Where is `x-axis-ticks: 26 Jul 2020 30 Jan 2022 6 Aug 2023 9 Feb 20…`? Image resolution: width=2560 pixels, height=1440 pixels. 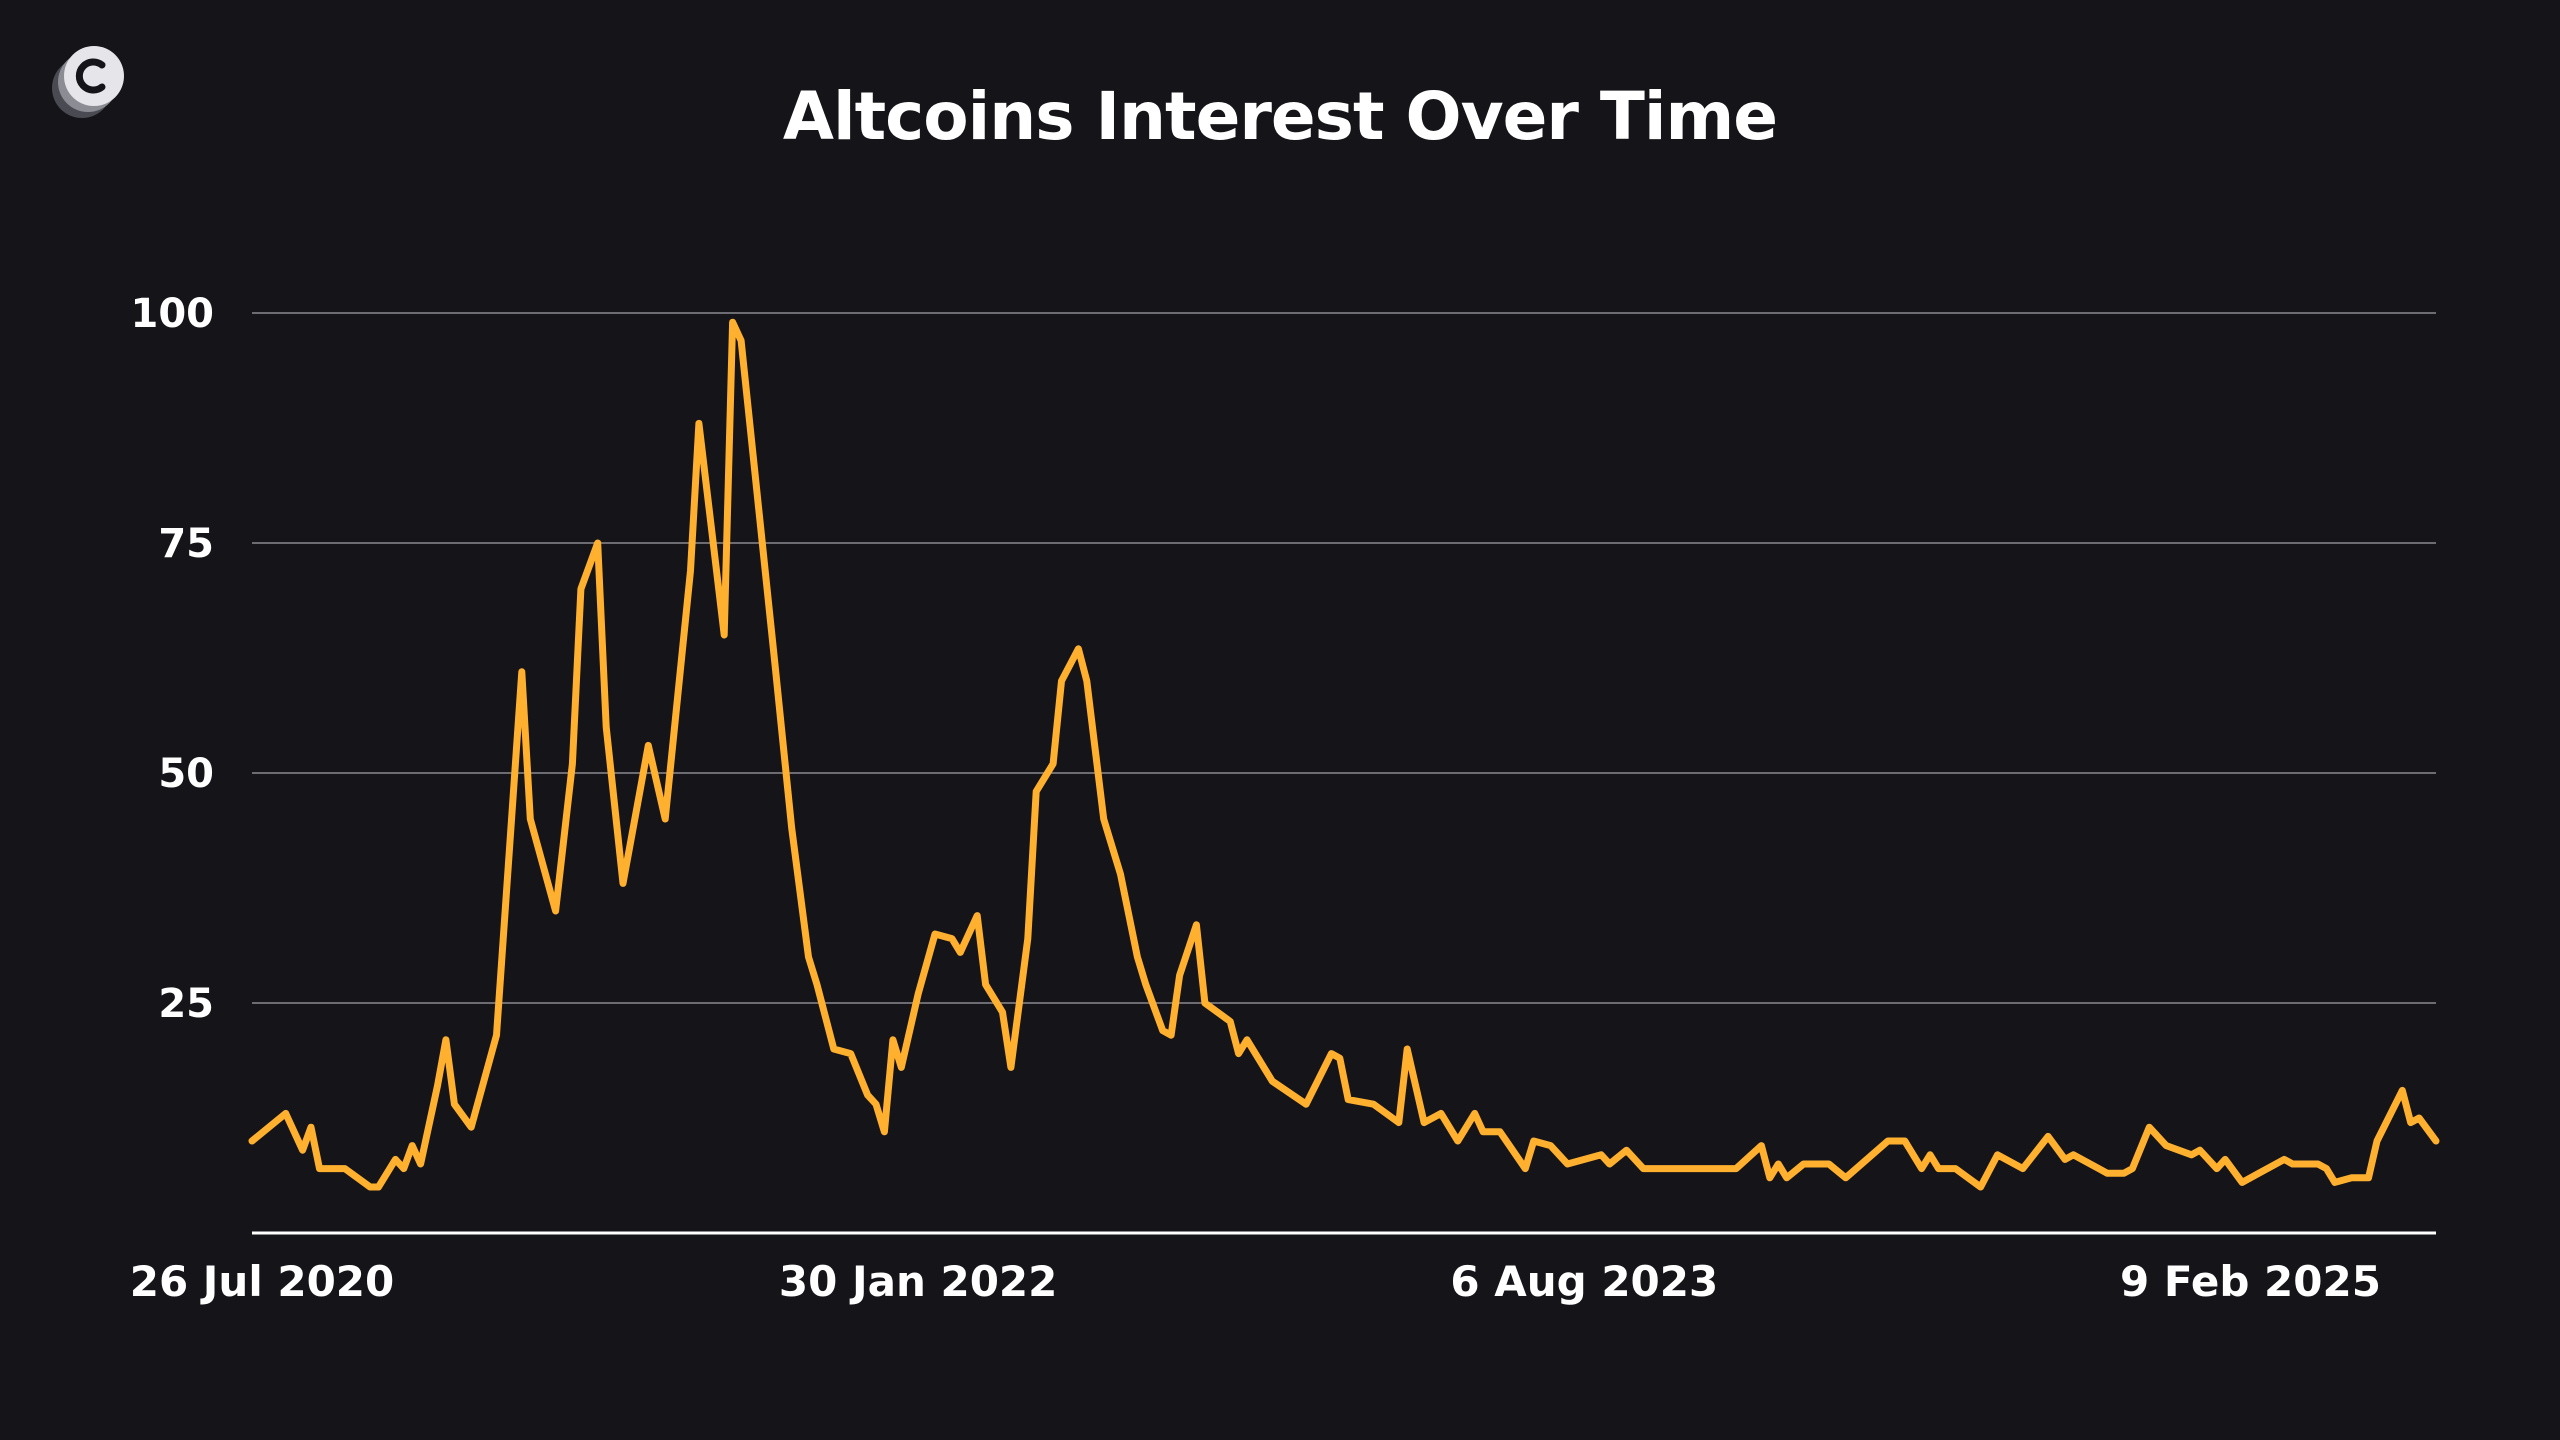 x-axis-ticks: 26 Jul 2020 30 Jan 2022 6 Aug 2023 9 Feb 20… is located at coordinates (1255, 1281).